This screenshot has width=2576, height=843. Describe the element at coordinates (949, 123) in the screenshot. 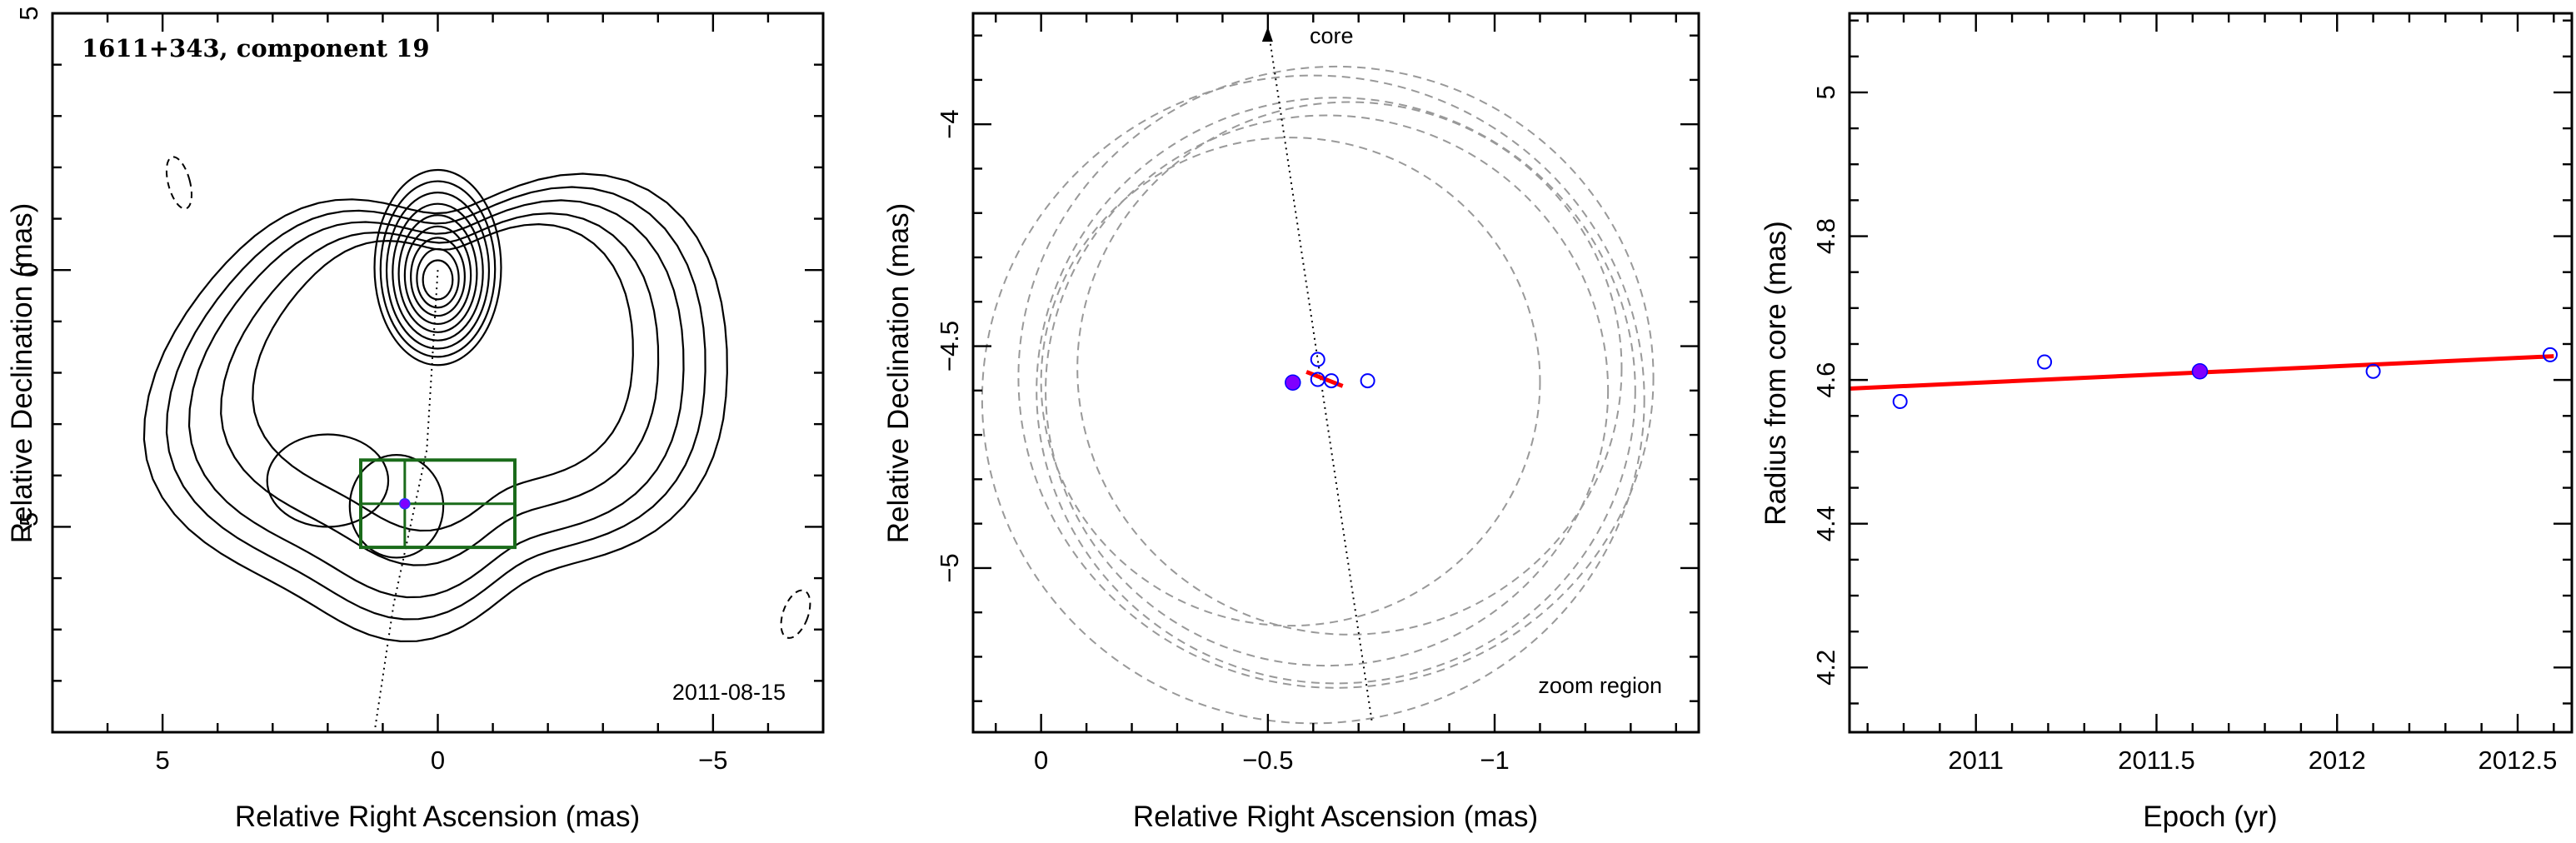

I see `y-tick-label: −4` at that location.